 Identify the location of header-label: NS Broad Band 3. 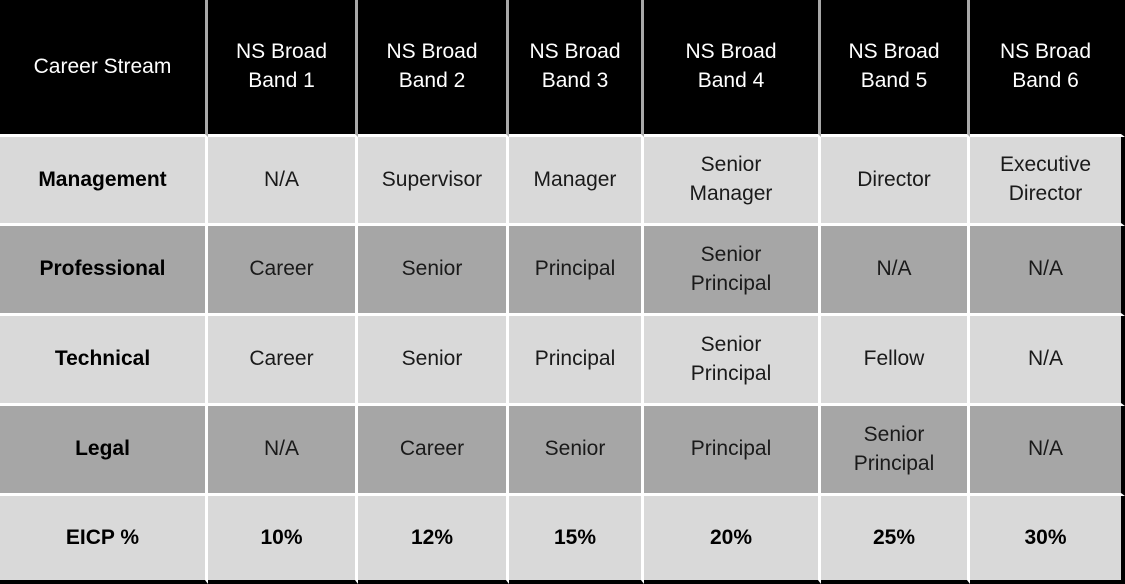
(575, 66).